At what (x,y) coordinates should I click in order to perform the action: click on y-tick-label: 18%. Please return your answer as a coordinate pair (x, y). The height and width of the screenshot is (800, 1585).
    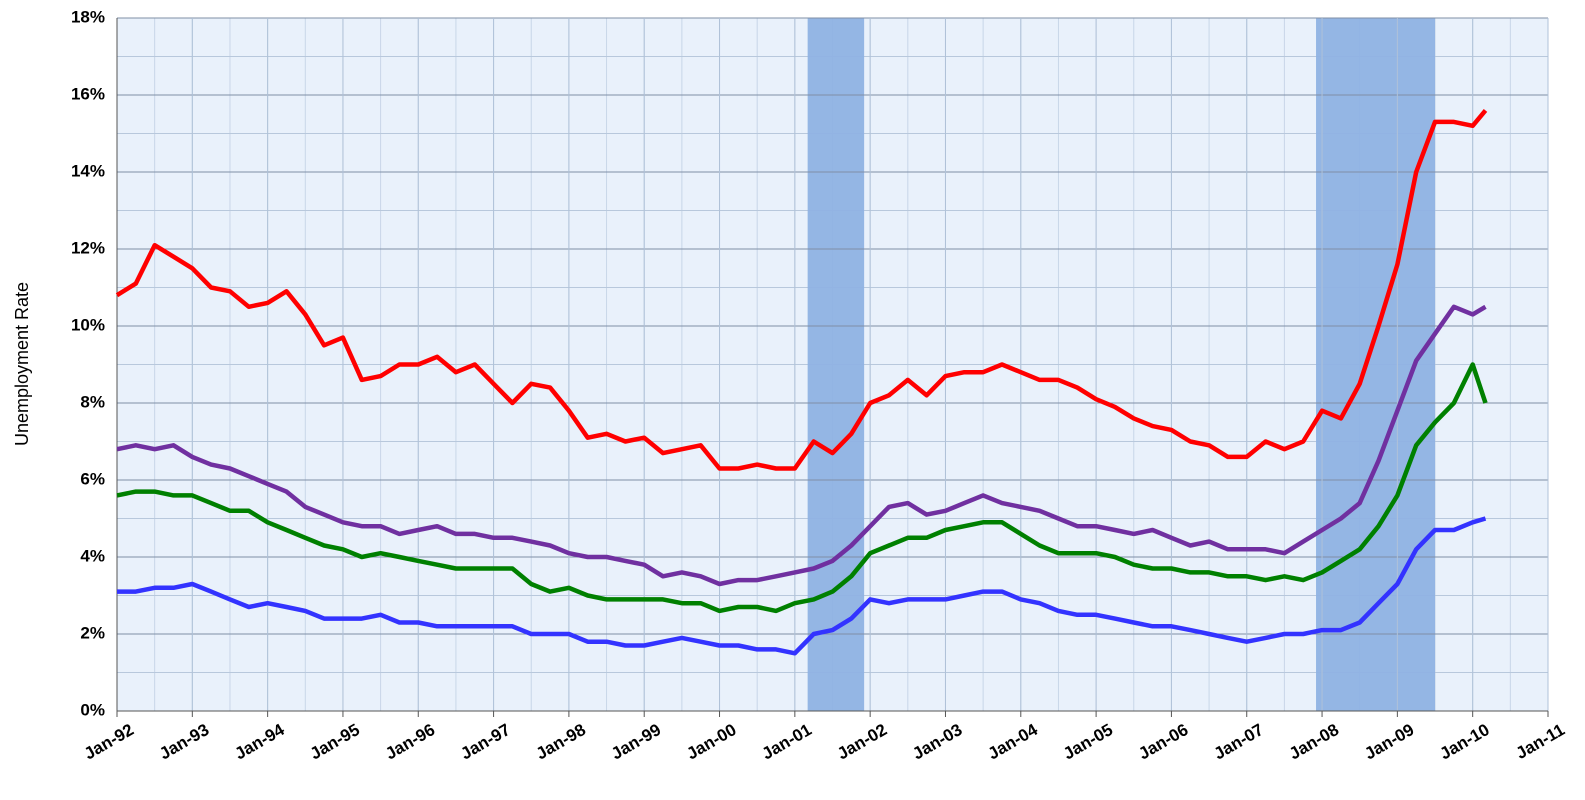
    Looking at the image, I should click on (88, 16).